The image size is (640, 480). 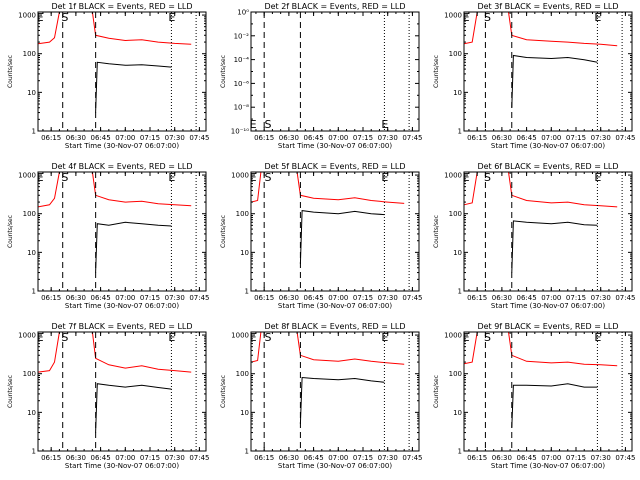 I want to click on y-tick-label: 10⁻⁸, so click(x=242, y=108).